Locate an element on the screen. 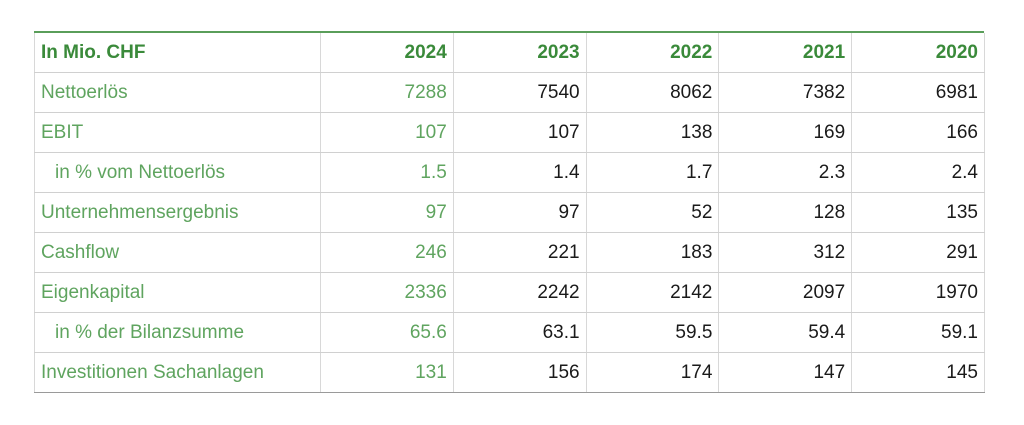  table-row: EBIT 107 107 138 169 166 is located at coordinates (509, 132).